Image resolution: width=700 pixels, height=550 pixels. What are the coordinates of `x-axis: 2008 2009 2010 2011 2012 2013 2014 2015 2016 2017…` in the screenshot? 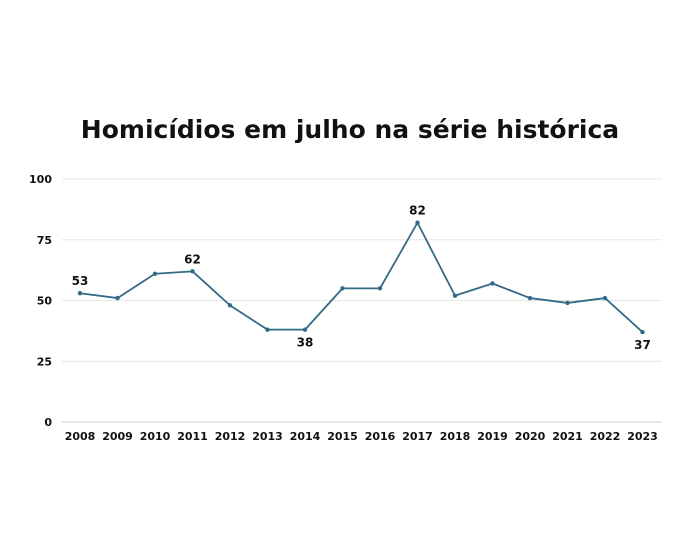 It's located at (362, 432).